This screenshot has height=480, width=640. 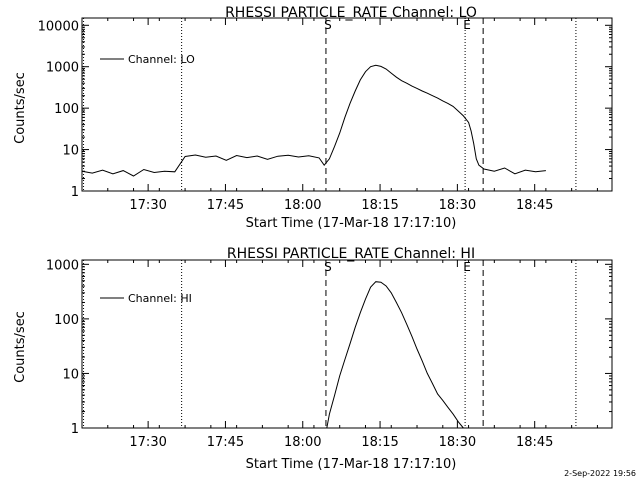 I want to click on chart-title: RHESSI PARTICLE_RATE Channel: HI, so click(x=351, y=254).